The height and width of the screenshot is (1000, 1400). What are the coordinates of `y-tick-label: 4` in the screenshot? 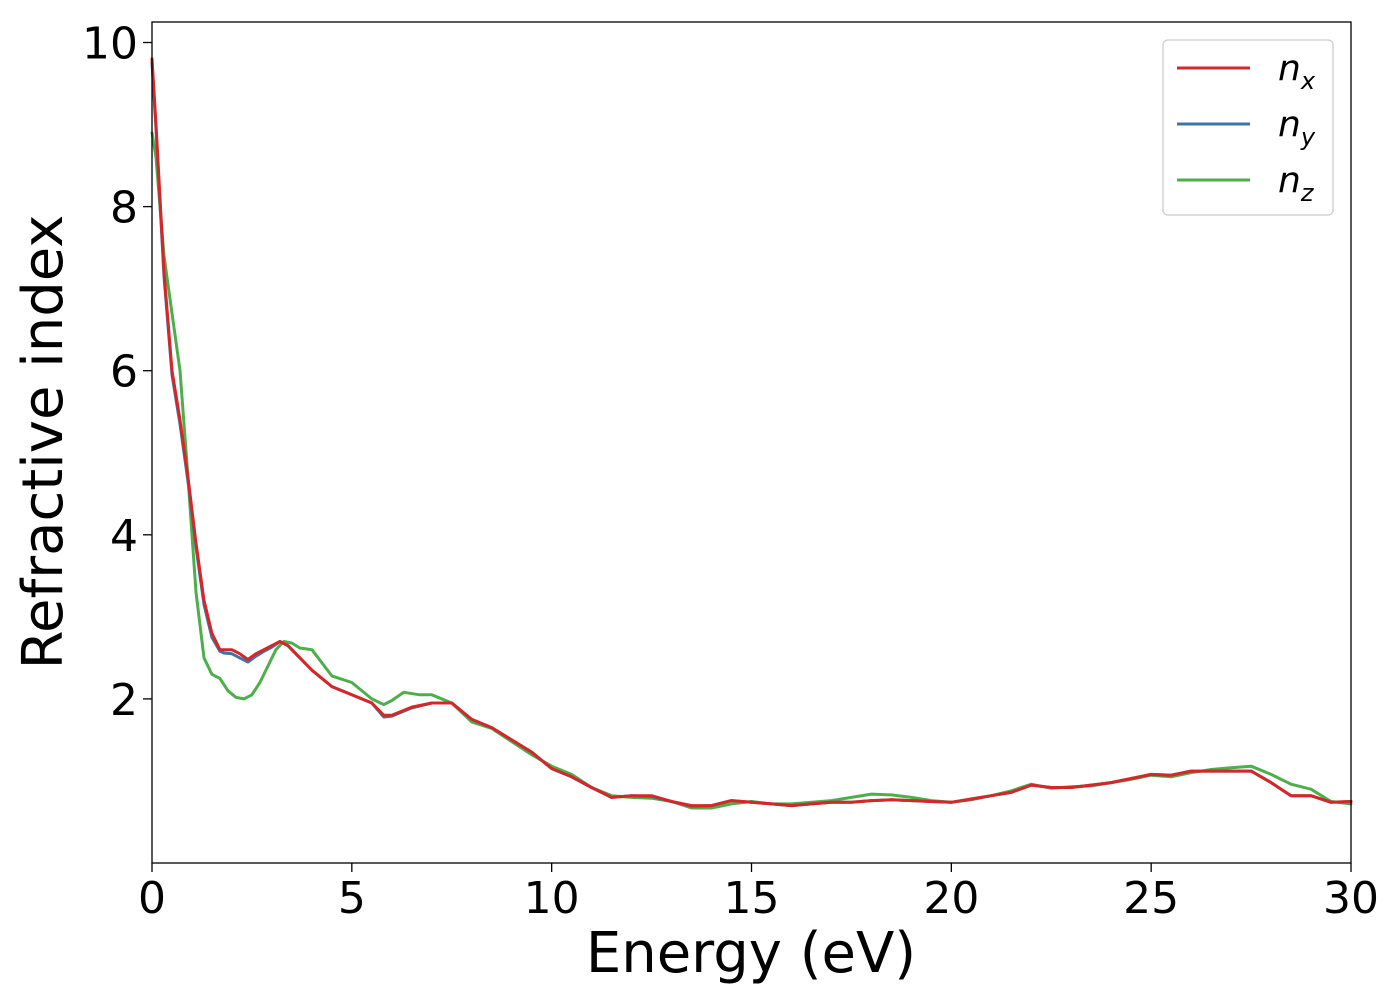 It's located at (124, 536).